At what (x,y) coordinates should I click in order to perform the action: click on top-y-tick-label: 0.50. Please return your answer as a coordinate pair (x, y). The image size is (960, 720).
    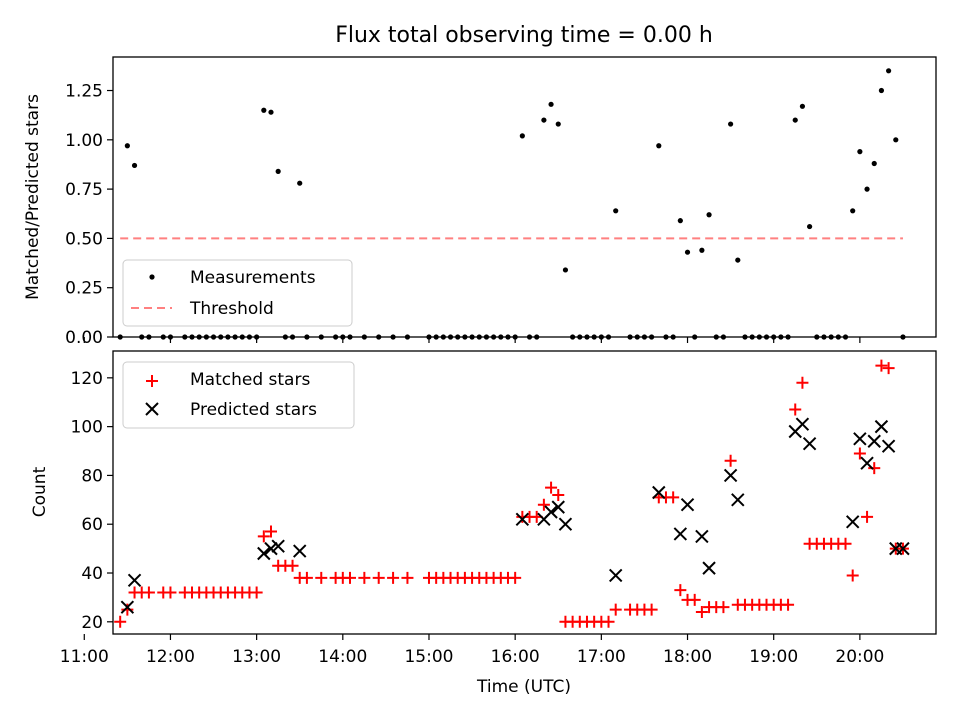
    Looking at the image, I should click on (84, 239).